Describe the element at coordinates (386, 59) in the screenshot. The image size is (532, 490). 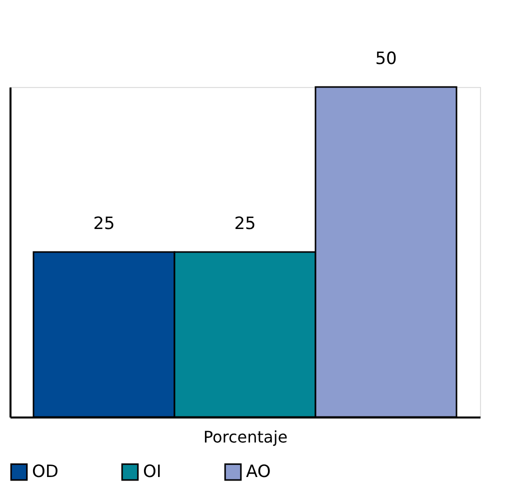
I see `data-label: 50` at that location.